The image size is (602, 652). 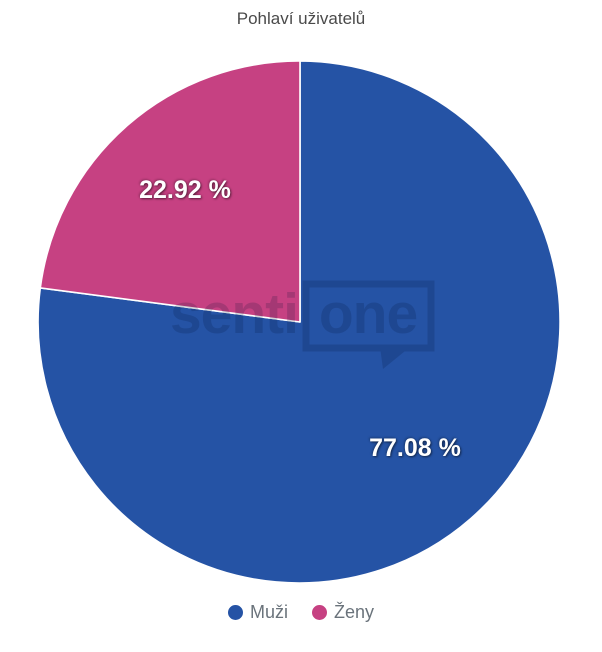 I want to click on watermark-text-senti: senti, so click(x=234, y=314).